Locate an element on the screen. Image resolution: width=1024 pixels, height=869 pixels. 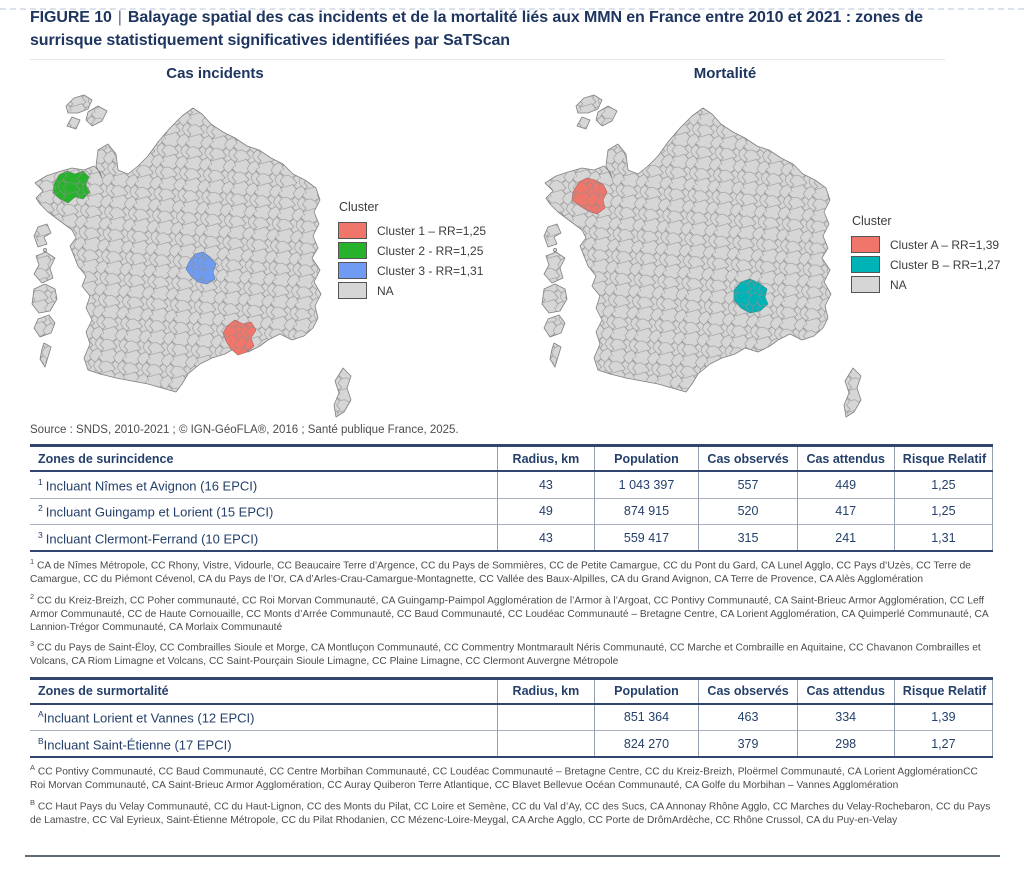
zone-sup: A is located at coordinates (41, 714).